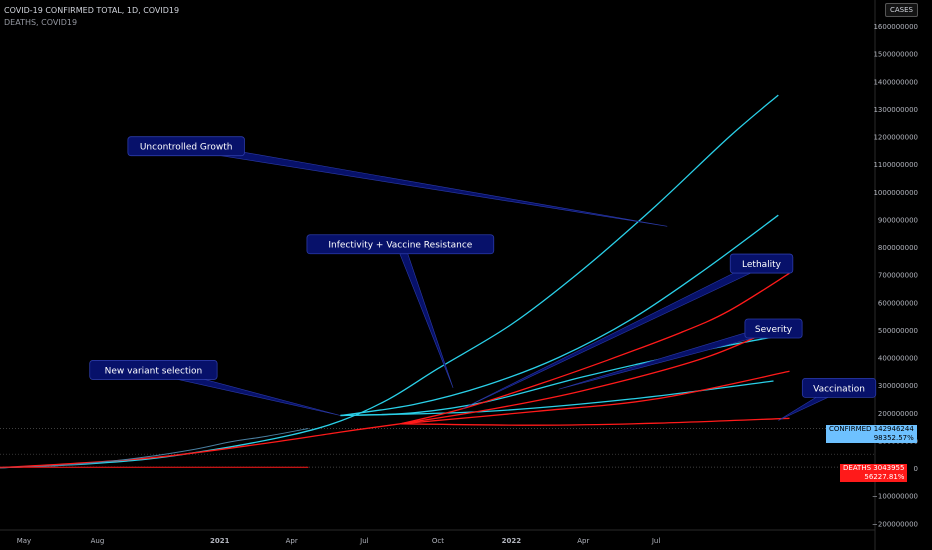 Image resolution: width=932 pixels, height=550 pixels. I want to click on y-tick-label: 0, so click(916, 469).